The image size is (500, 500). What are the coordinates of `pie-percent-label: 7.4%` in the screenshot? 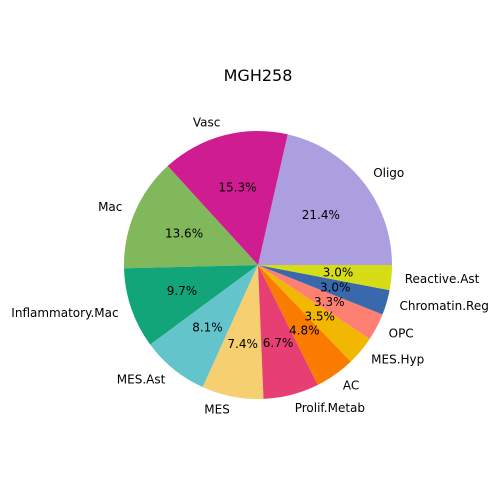 It's located at (242, 344).